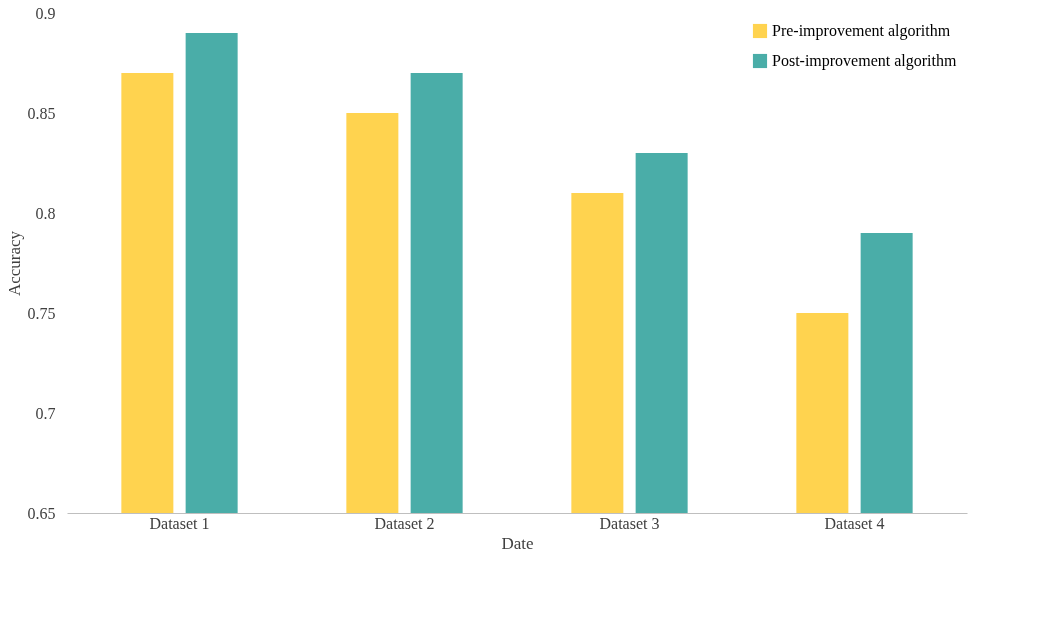 The width and height of the screenshot is (1041, 641). Describe the element at coordinates (14, 263) in the screenshot. I see `y-axis-title: Accuracy` at that location.